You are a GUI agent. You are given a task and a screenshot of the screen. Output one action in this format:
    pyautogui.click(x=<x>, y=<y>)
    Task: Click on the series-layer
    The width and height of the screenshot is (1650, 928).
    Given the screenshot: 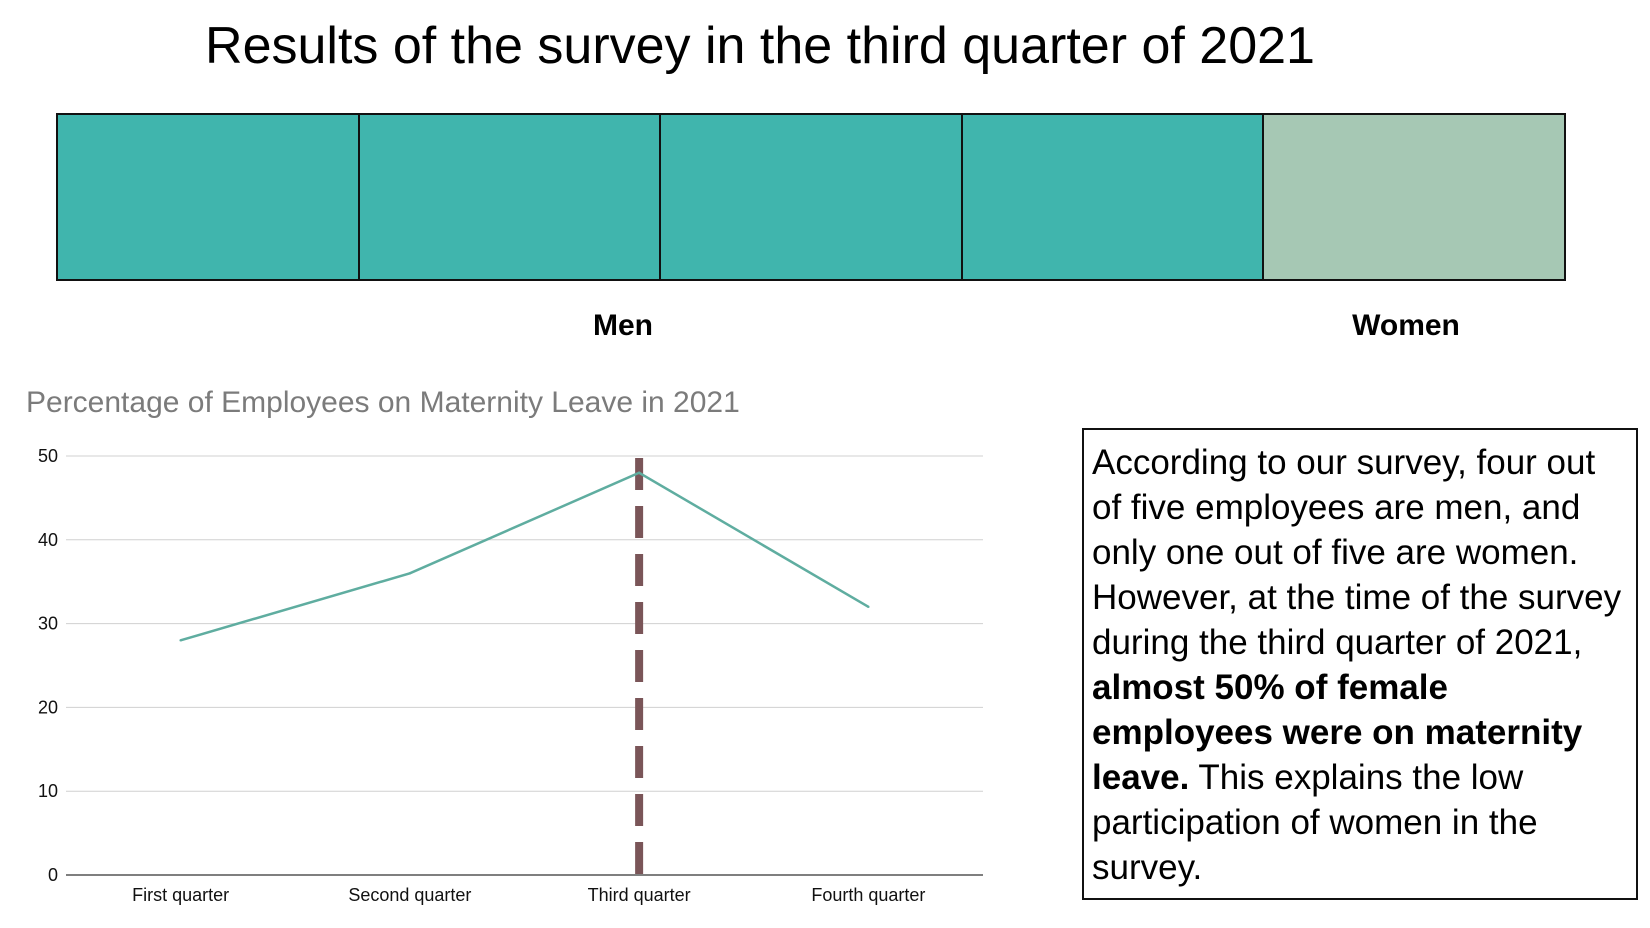 What is the action you would take?
    pyautogui.click(x=524, y=556)
    